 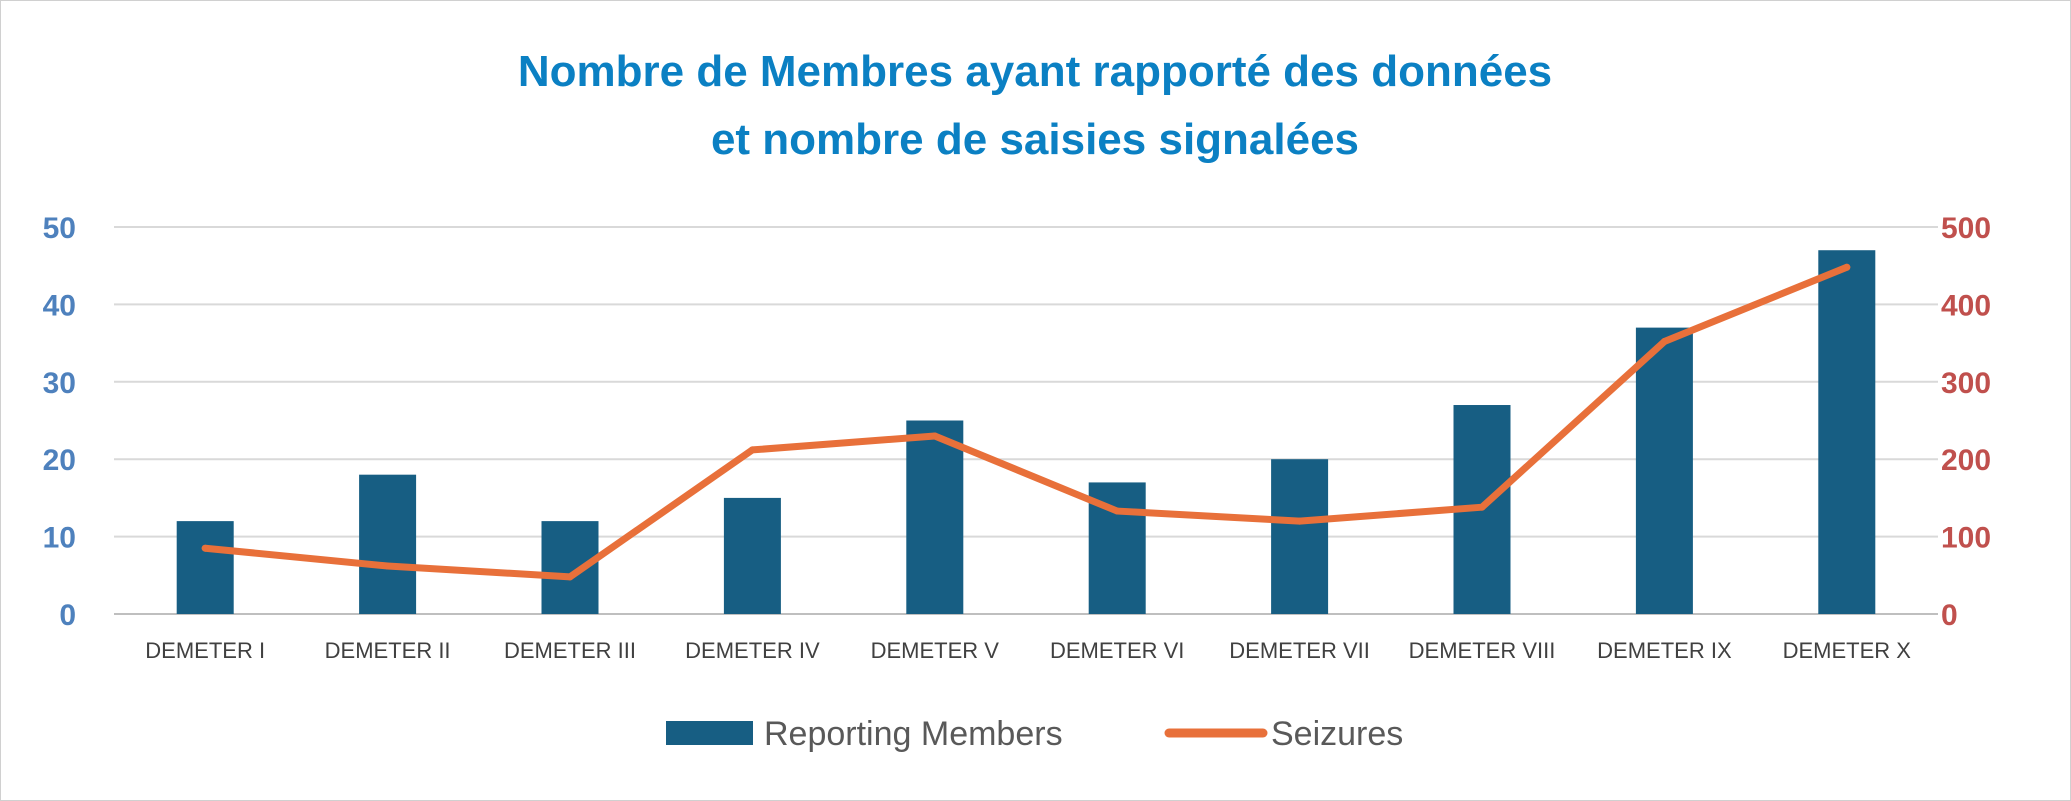 What do you see at coordinates (59, 422) in the screenshot?
I see `left-y-axis: 0 10 20 30 40 50` at bounding box center [59, 422].